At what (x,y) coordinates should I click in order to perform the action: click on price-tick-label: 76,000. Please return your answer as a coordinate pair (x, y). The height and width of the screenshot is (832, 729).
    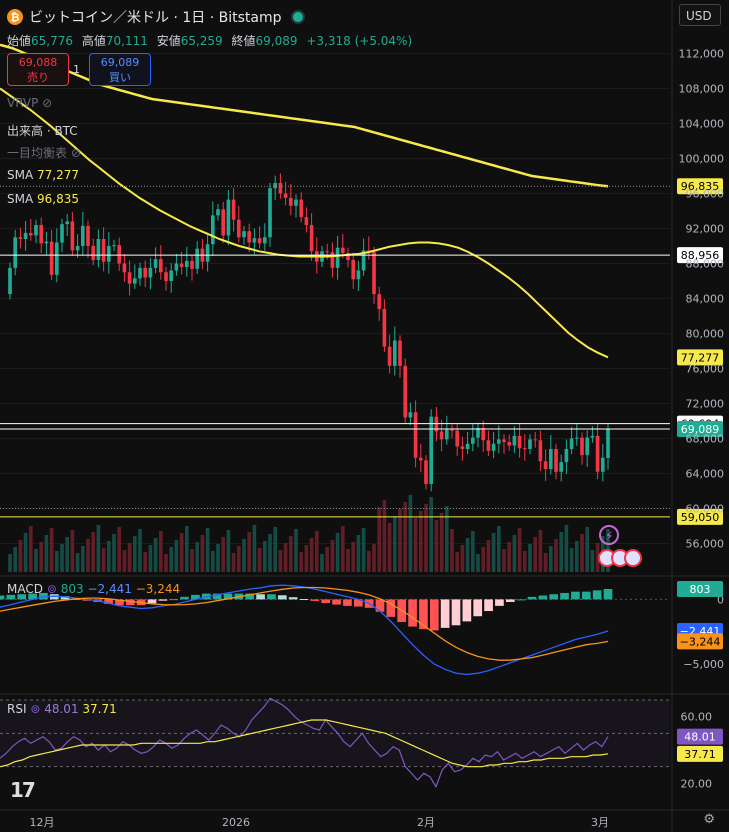
    Looking at the image, I should click on (705, 369).